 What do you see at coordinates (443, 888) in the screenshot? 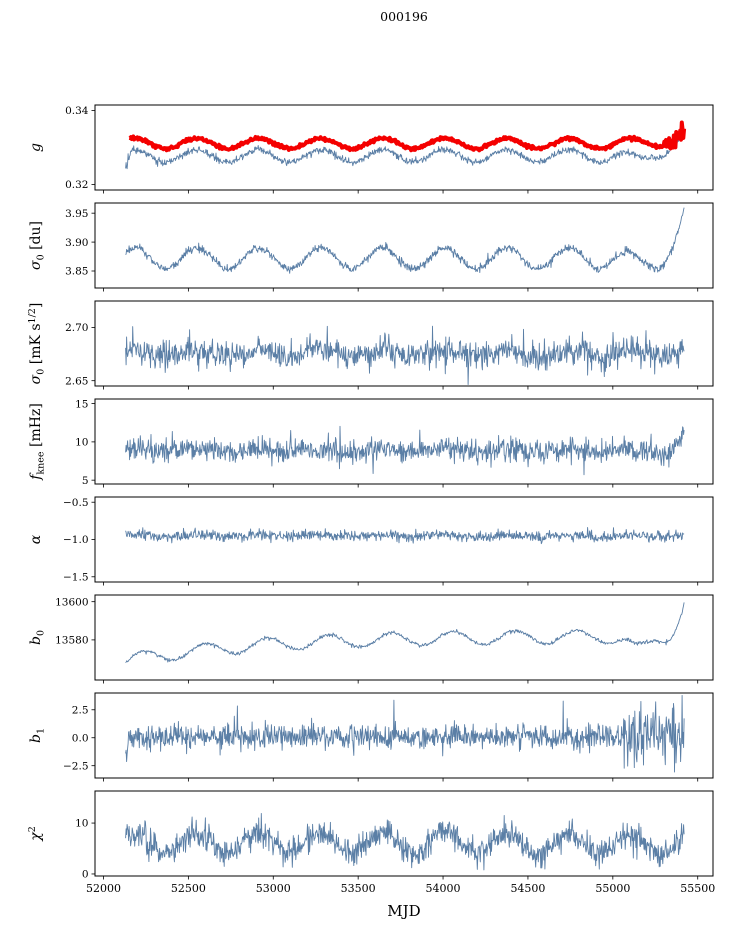
I see `x-tick-label: 54000` at bounding box center [443, 888].